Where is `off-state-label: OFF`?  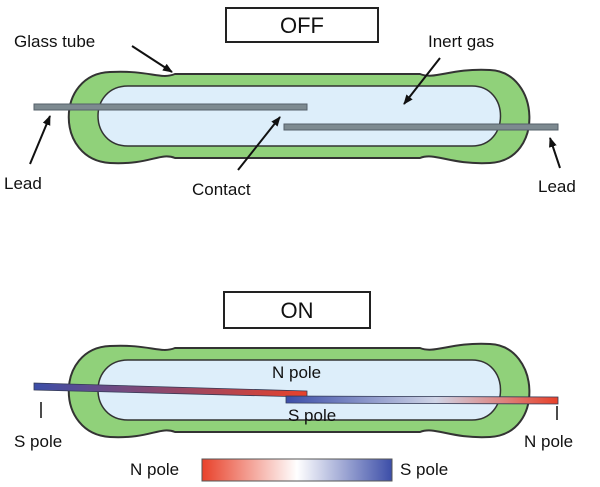
off-state-label: OFF is located at coordinates (302, 25).